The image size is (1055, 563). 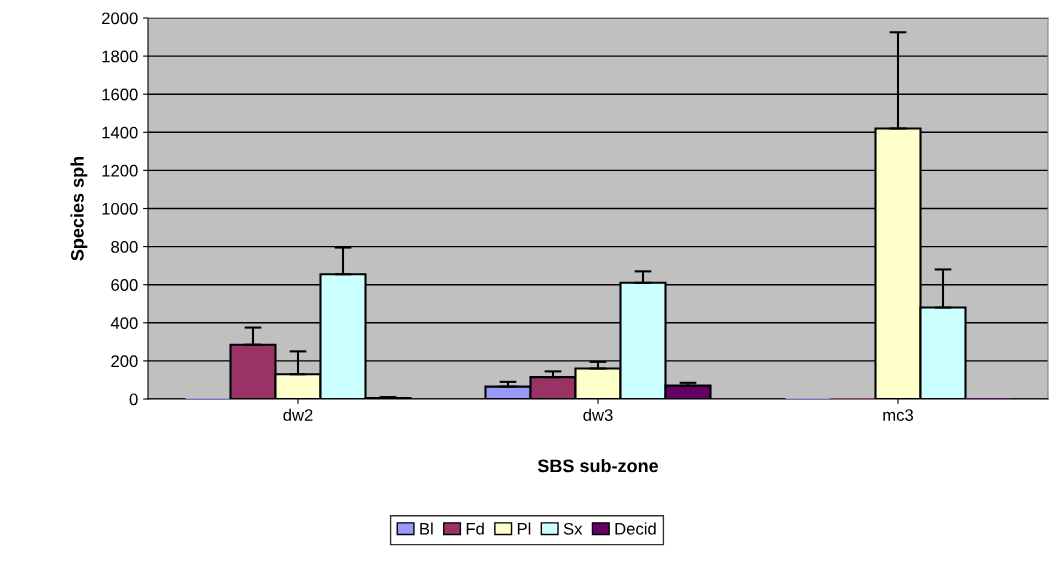 What do you see at coordinates (426, 528) in the screenshot?
I see `legend-label: Bl` at bounding box center [426, 528].